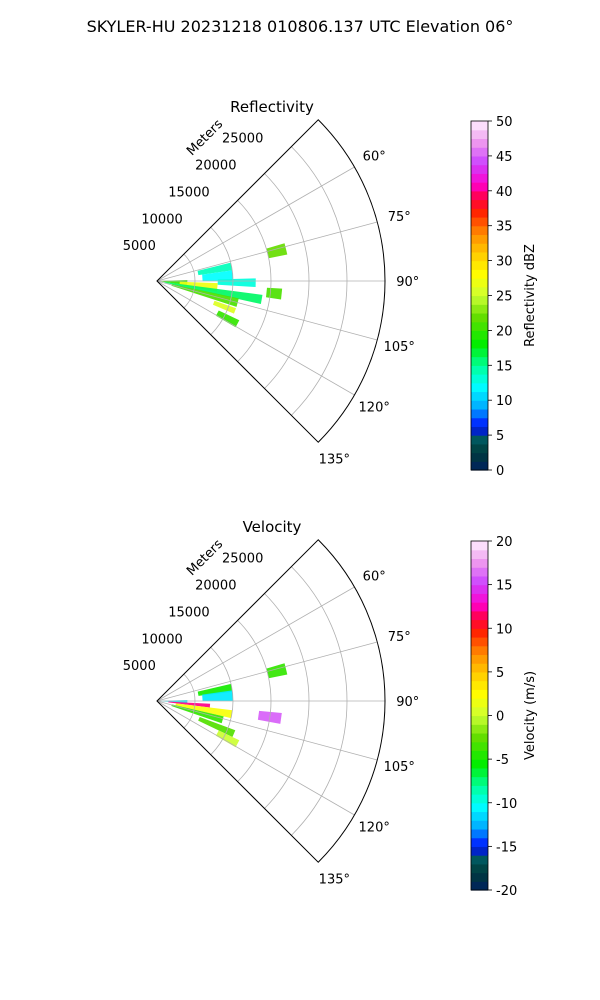 This screenshot has height=1000, width=600. Describe the element at coordinates (504, 122) in the screenshot. I see `colorbar-tick-label: 50` at that location.